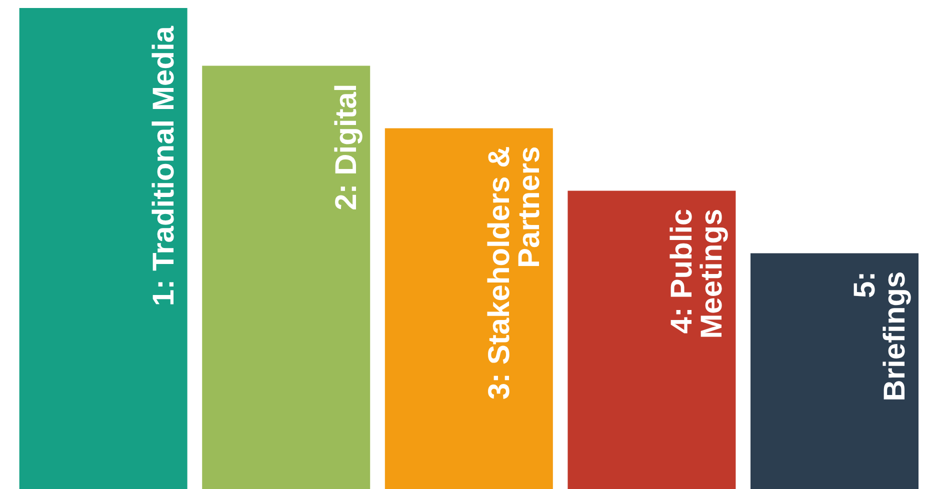 The image size is (934, 489). Describe the element at coordinates (514, 273) in the screenshot. I see `x-tick-label: 3: Stakeholders & Partners` at that location.